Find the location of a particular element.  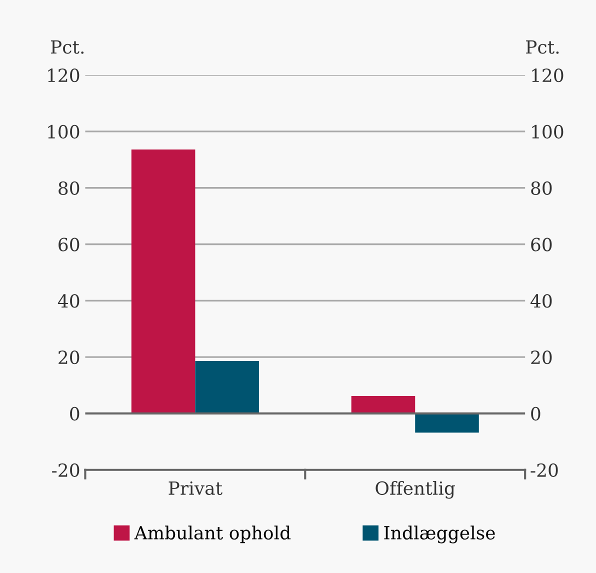

legend-label: Indlæggelse is located at coordinates (439, 535).